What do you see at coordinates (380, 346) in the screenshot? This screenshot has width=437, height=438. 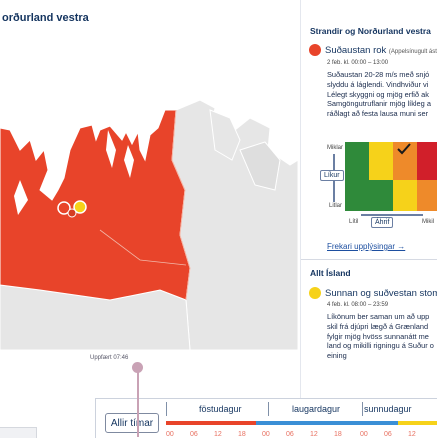 I see `warning2-line: land og mikilli rigningu á Suður o` at bounding box center [380, 346].